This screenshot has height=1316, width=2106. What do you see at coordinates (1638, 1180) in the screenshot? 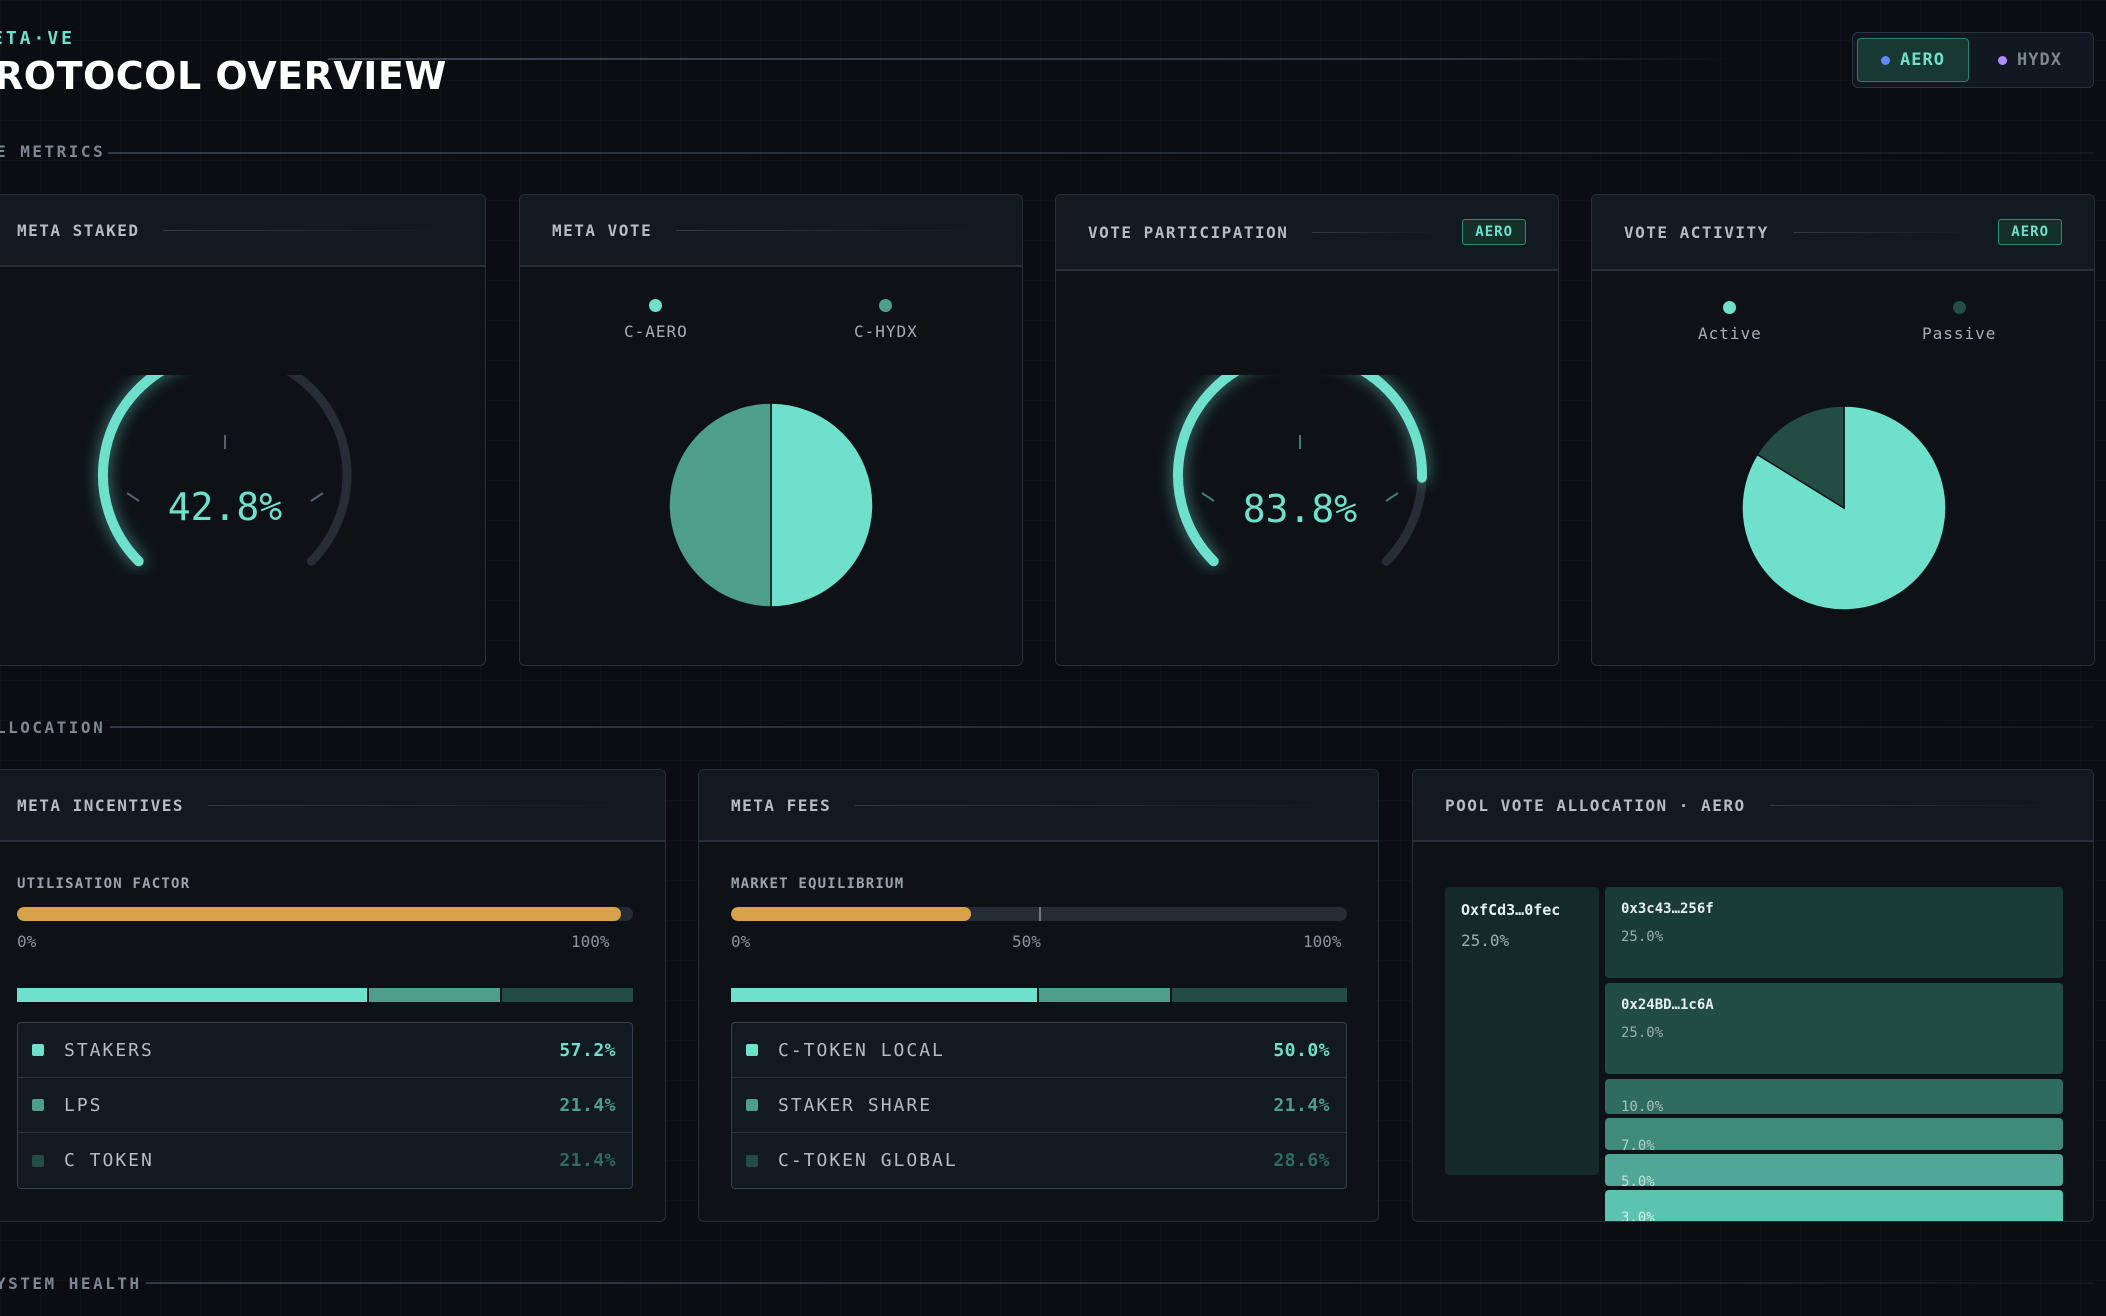
I see `pool-share: 5.0%` at bounding box center [1638, 1180].